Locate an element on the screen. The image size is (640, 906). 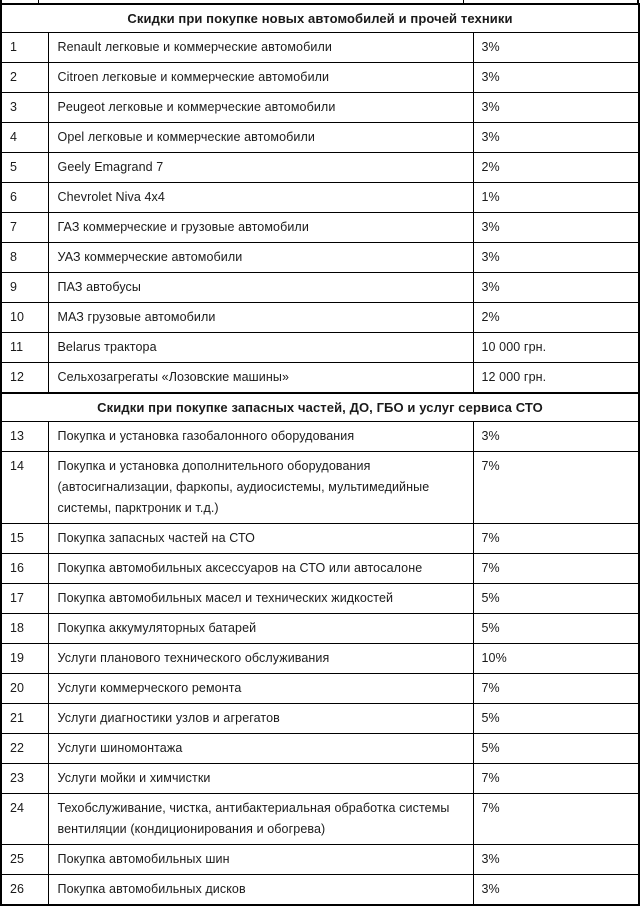
row-item: Chevrolet Niva 4x4 is located at coordinates (260, 197).